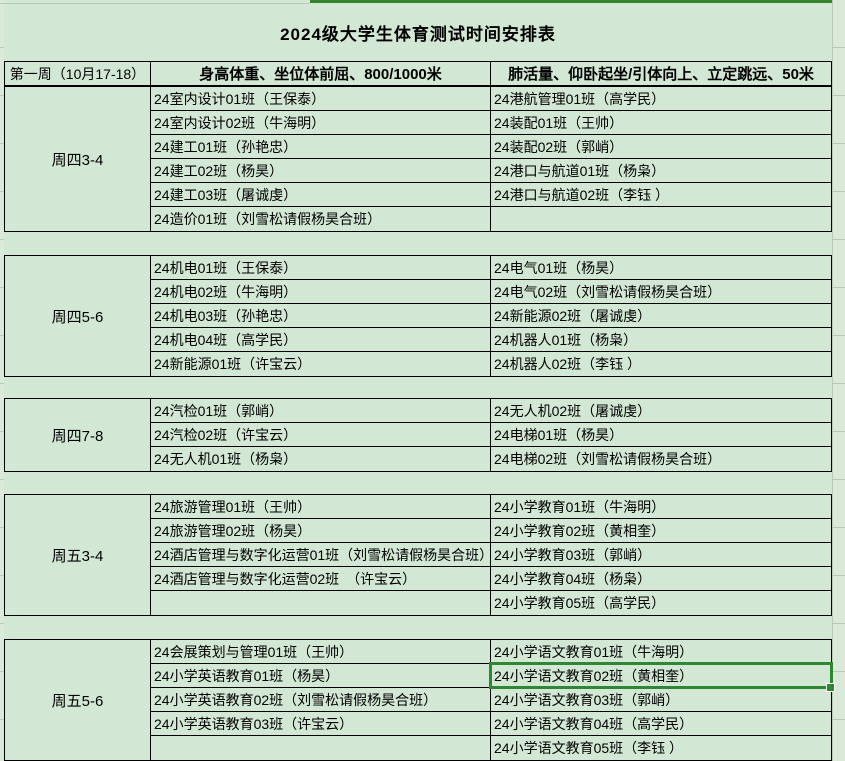 The height and width of the screenshot is (761, 845). I want to click on class-cell: 24装配01班（王帅）, so click(559, 122).